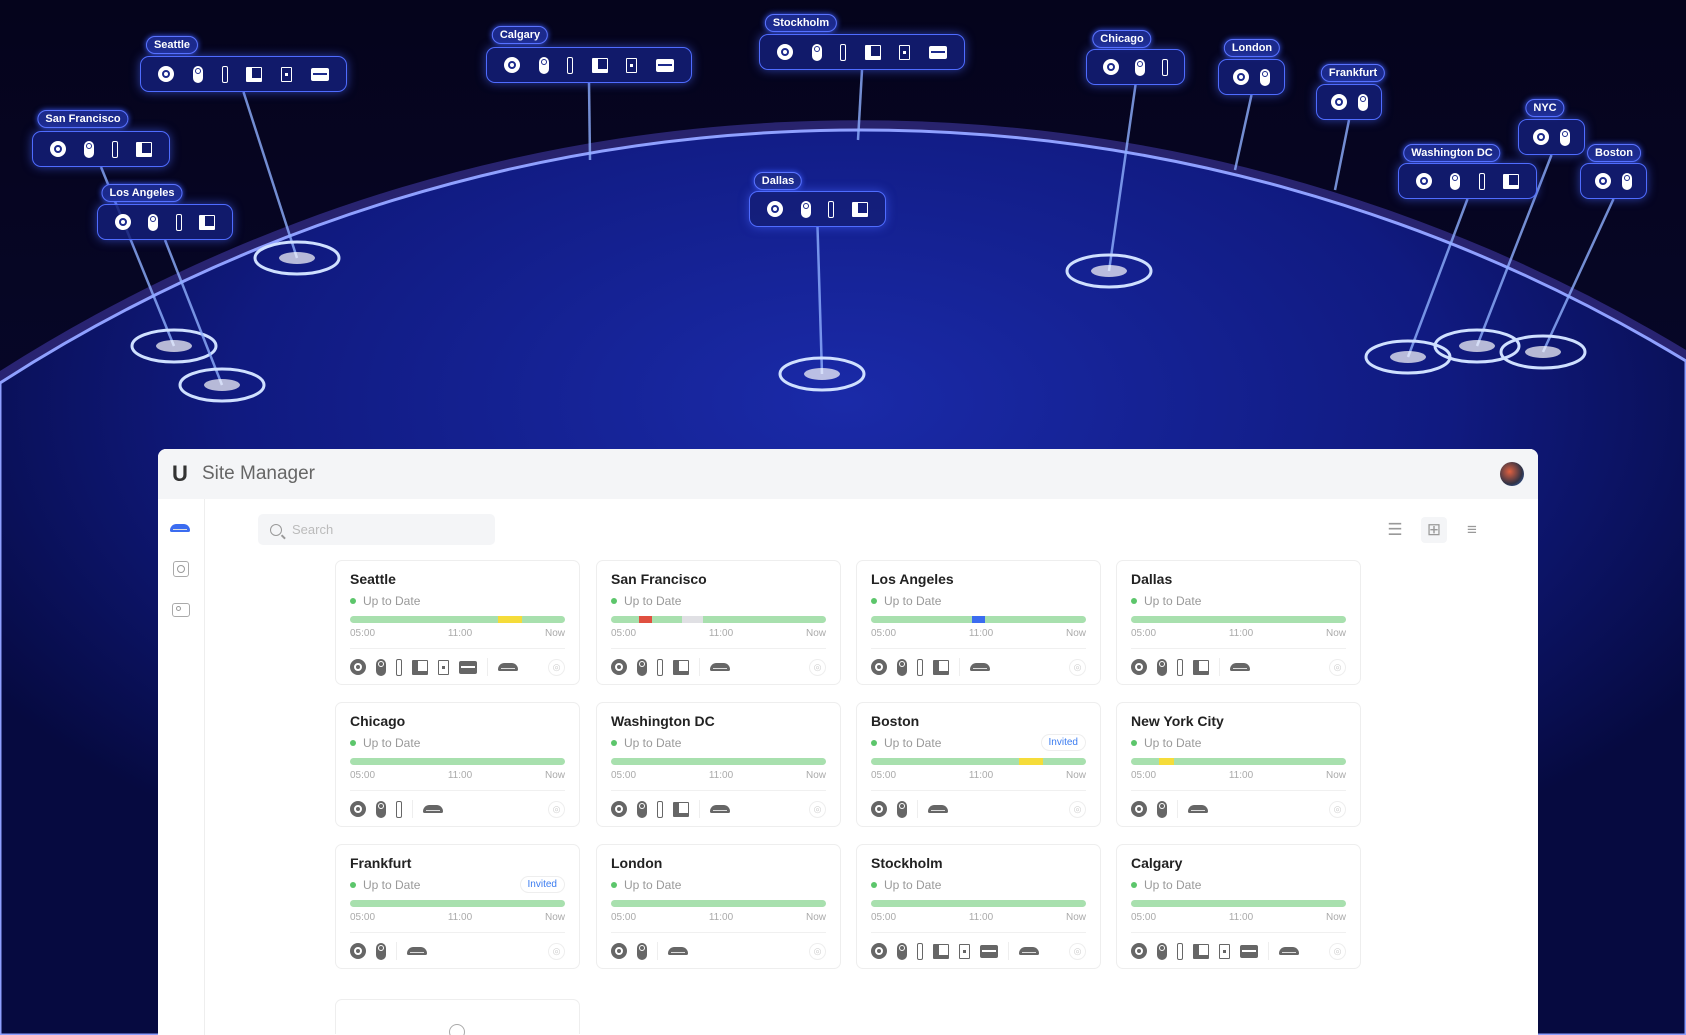  What do you see at coordinates (457, 1029) in the screenshot?
I see `add-icon` at bounding box center [457, 1029].